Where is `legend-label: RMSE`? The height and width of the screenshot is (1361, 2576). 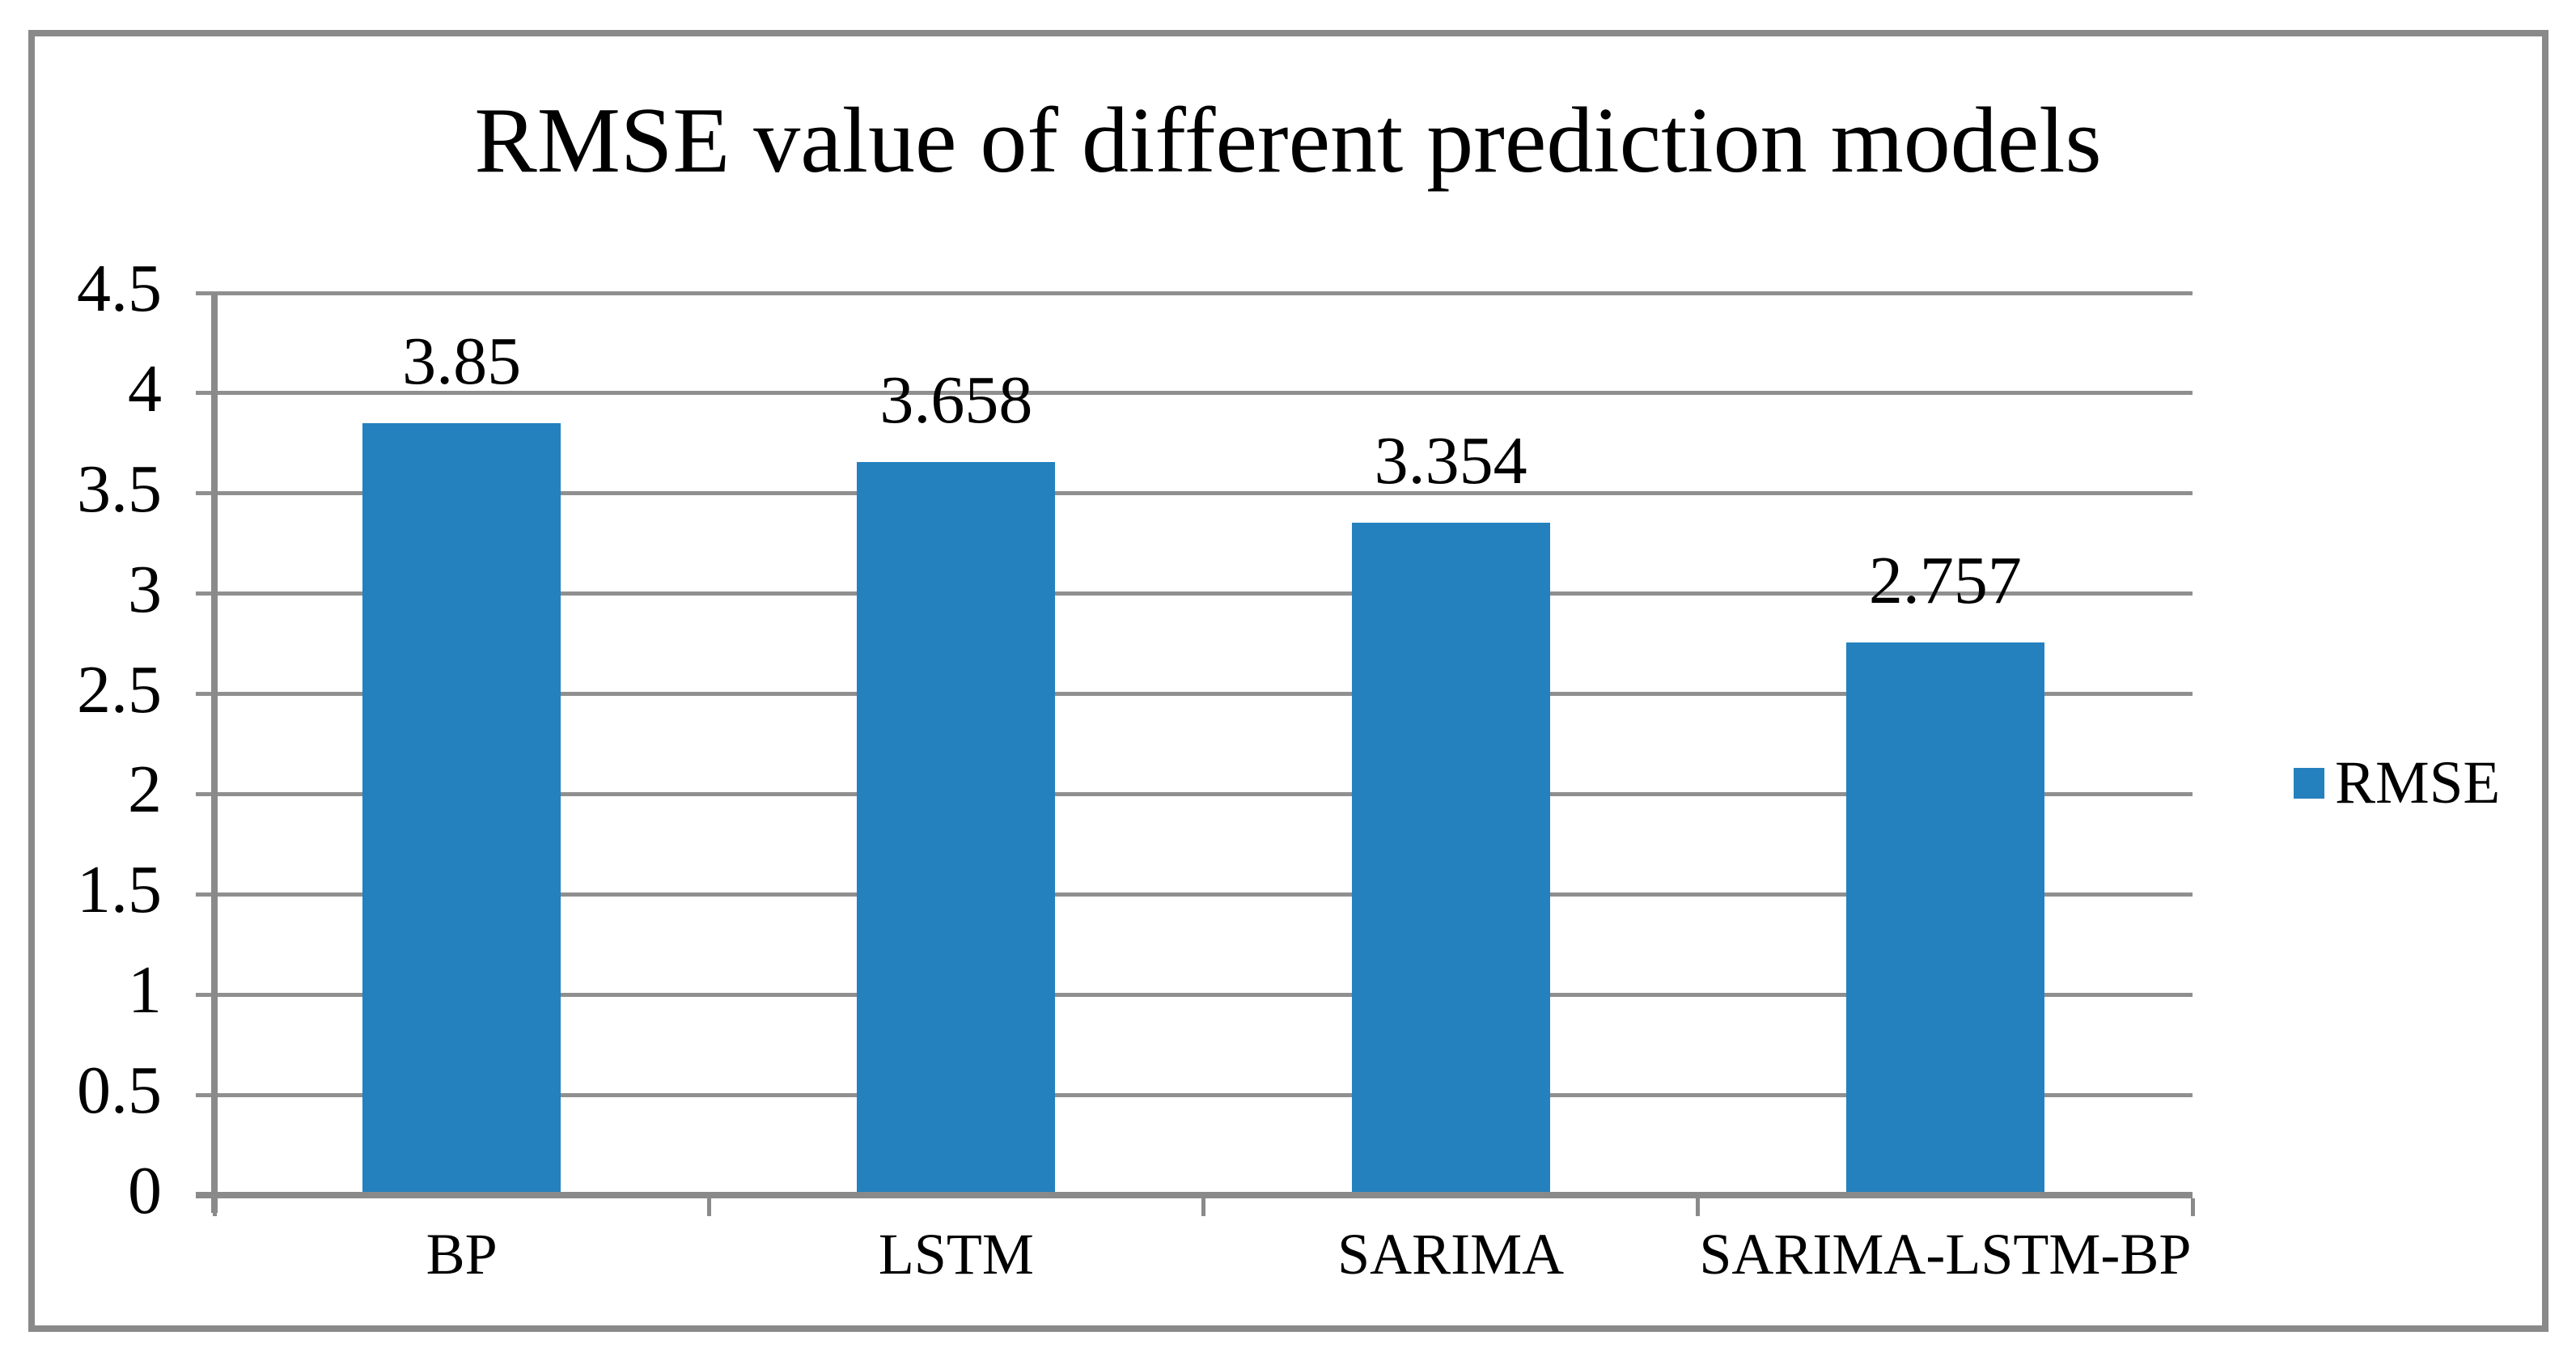
legend-label: RMSE is located at coordinates (2418, 782).